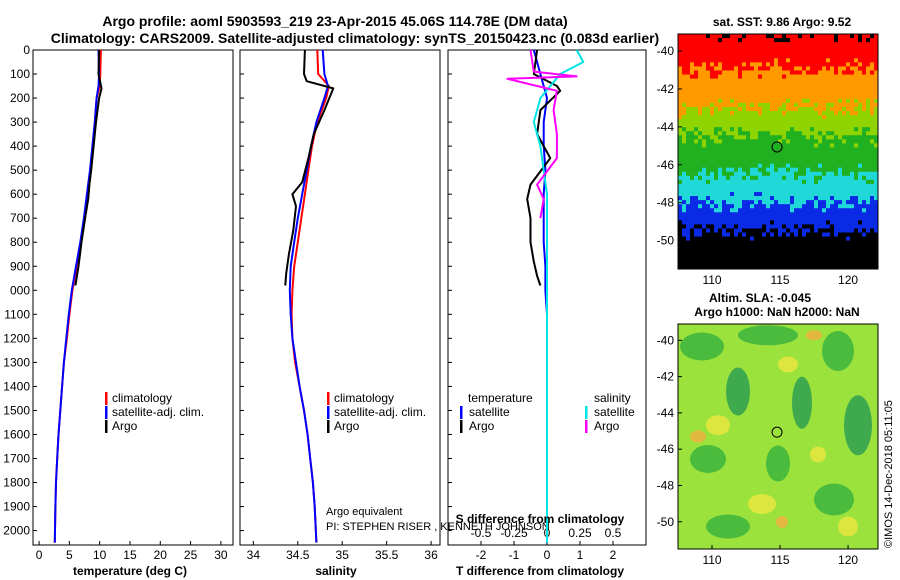  Describe the element at coordinates (580, 555) in the screenshot. I see `x-tick-label: 1` at that location.